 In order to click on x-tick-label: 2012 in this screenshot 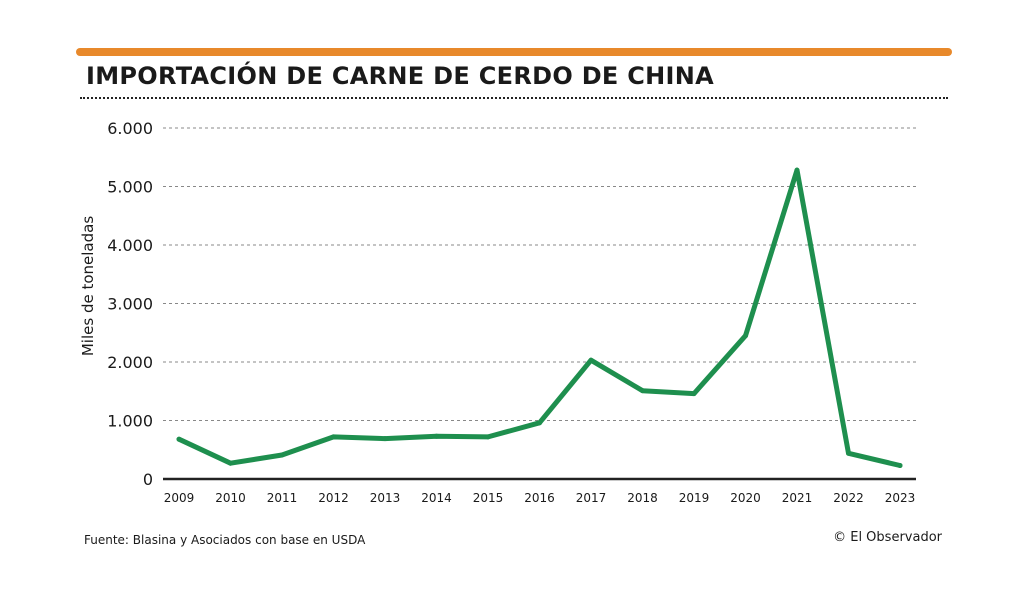, I will do `click(333, 498)`.